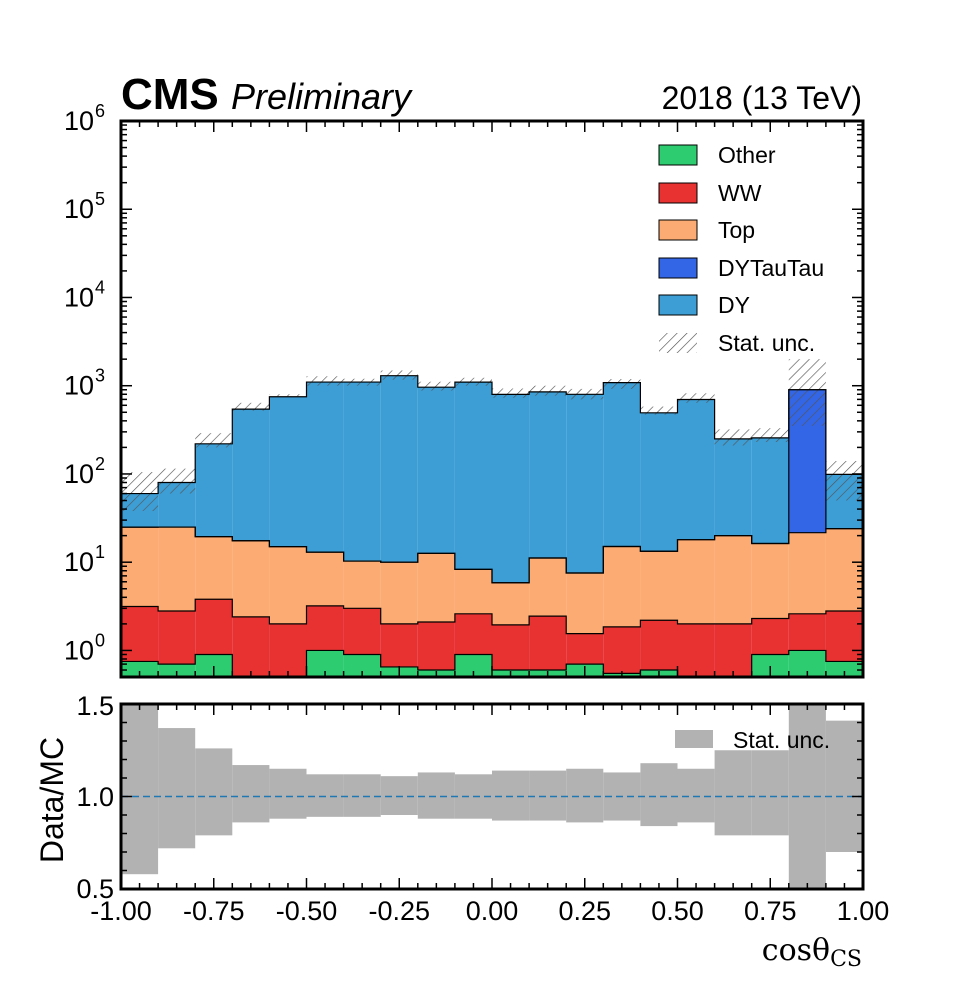  What do you see at coordinates (121, 911) in the screenshot?
I see `xtick-label--1.00: -1.00` at bounding box center [121, 911].